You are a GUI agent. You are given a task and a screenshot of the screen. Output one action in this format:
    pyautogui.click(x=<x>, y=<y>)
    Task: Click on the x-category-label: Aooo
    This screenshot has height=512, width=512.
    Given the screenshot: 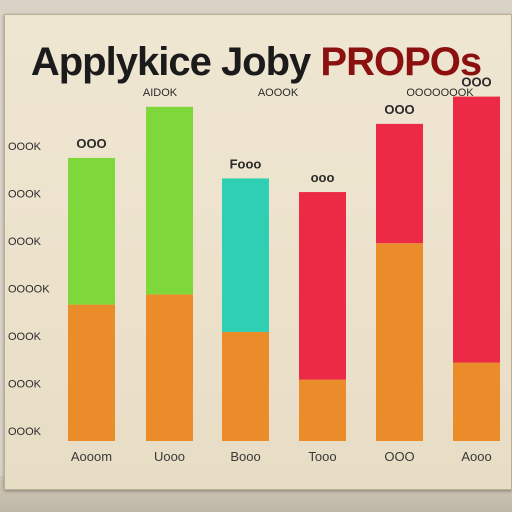 What is the action you would take?
    pyautogui.click(x=476, y=456)
    